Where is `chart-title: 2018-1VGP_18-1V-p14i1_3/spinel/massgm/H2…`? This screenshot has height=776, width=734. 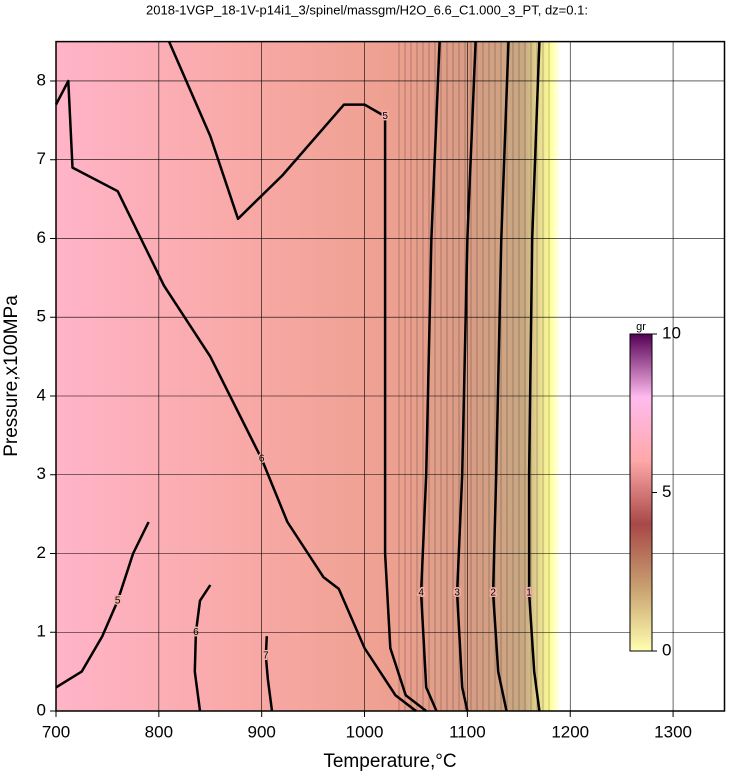 chart-title: 2018-1VGP_18-1V-p14i1_3/spinel/massgm/H2… is located at coordinates (367, 9).